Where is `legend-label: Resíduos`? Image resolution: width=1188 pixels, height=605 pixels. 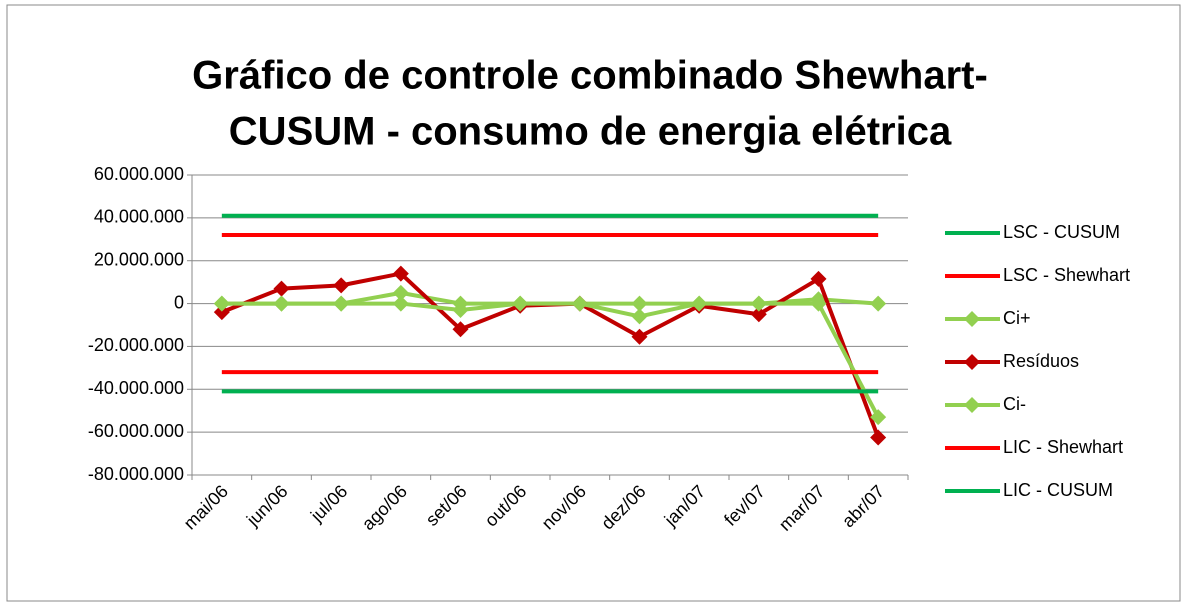
legend-label: Resíduos is located at coordinates (1041, 361).